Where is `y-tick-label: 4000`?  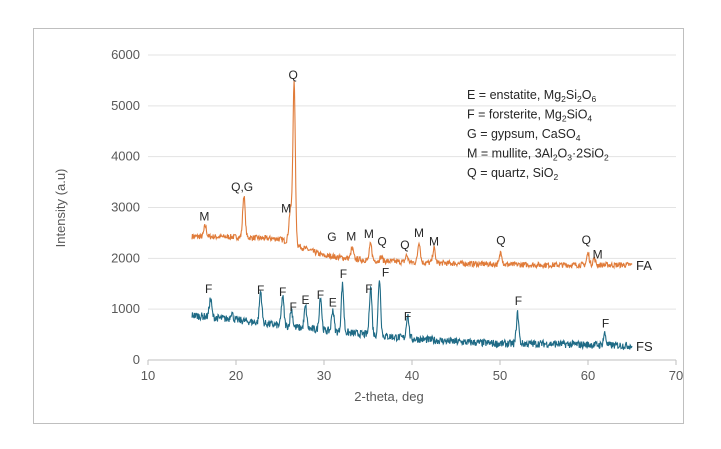 y-tick-label: 4000 is located at coordinates (125, 156).